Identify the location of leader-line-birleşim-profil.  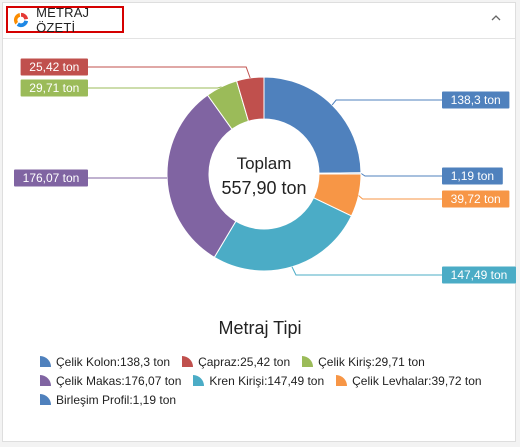
(401, 174).